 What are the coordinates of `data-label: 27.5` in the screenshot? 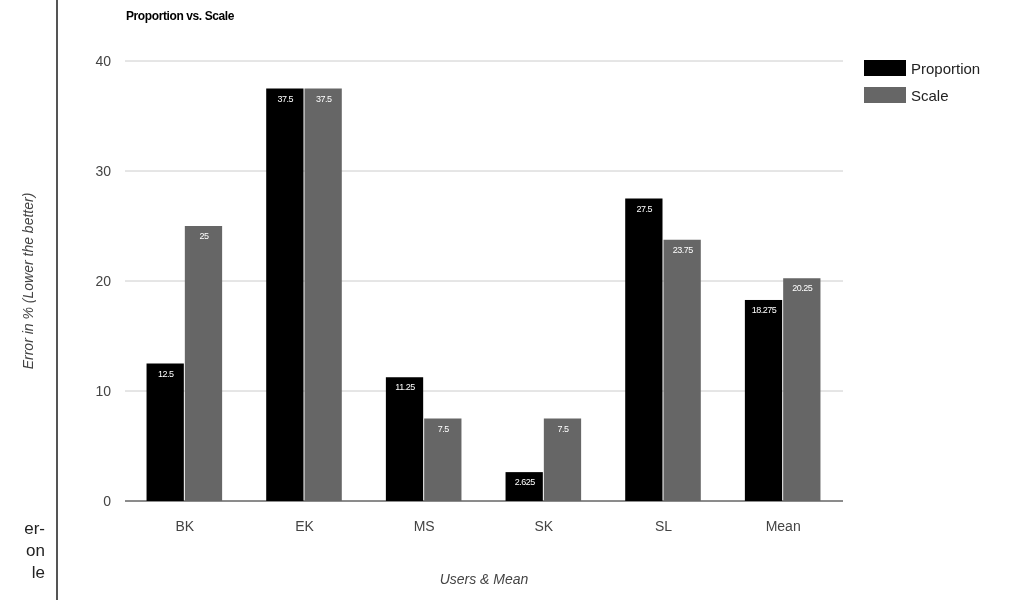 It's located at (644, 208).